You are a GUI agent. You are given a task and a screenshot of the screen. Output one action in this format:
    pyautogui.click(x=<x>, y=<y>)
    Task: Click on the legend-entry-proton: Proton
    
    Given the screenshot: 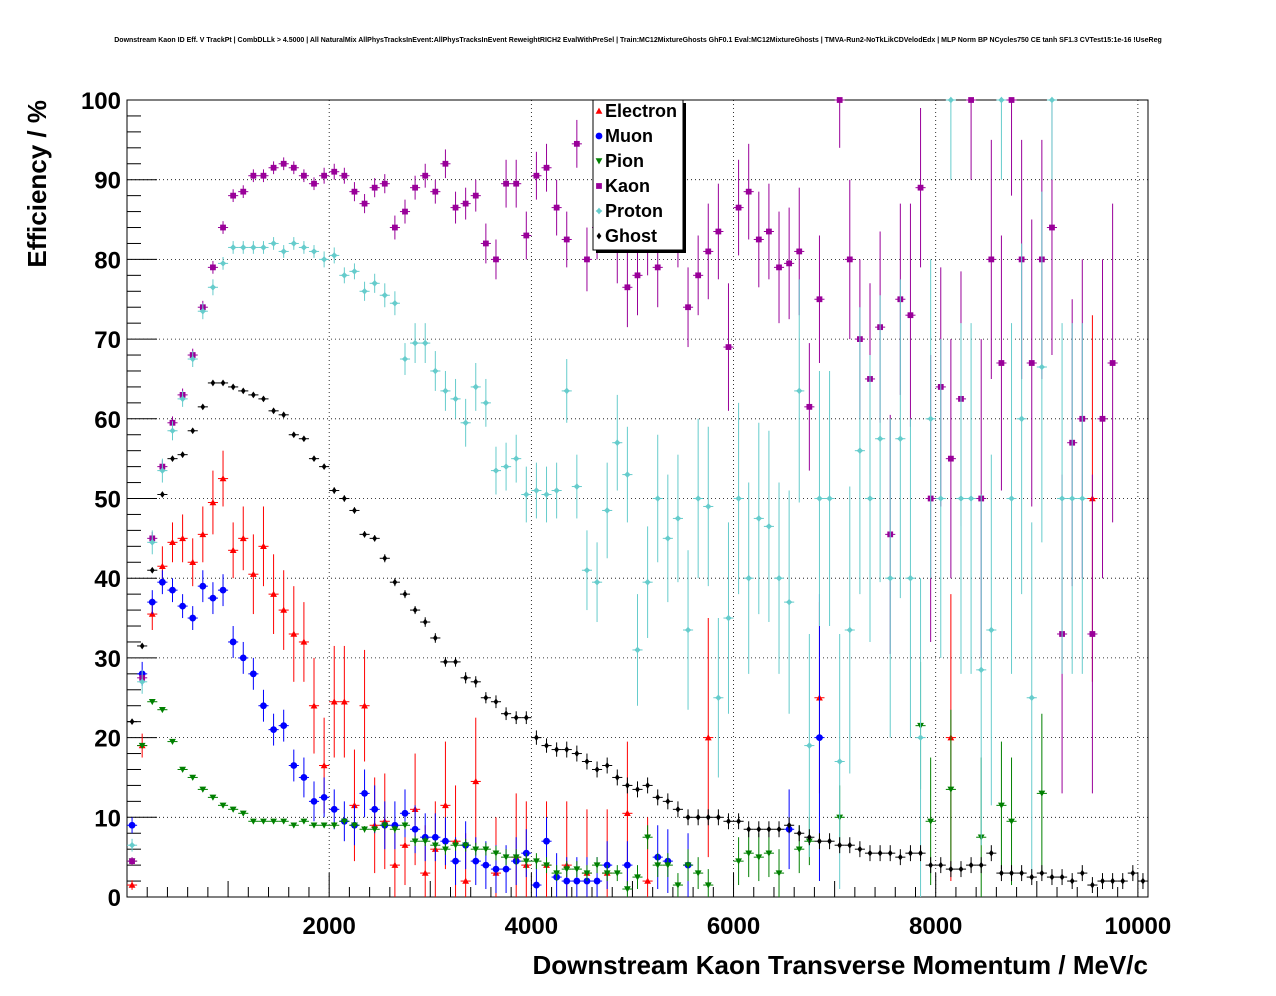 What is the action you would take?
    pyautogui.click(x=629, y=211)
    